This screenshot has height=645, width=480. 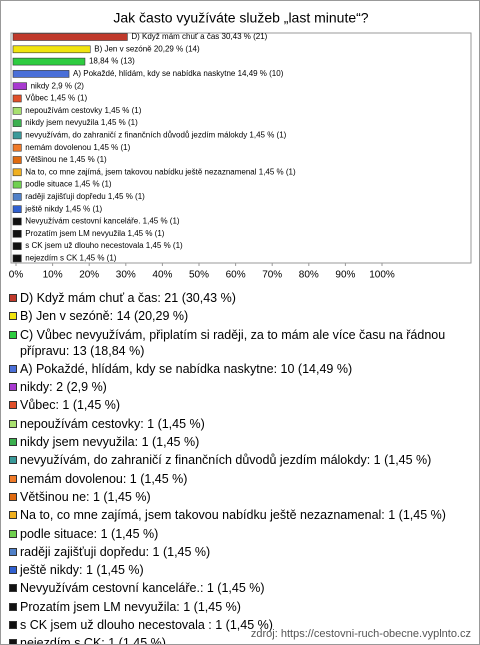 What do you see at coordinates (309, 275) in the screenshot?
I see `x-tick-label: 80%` at bounding box center [309, 275].